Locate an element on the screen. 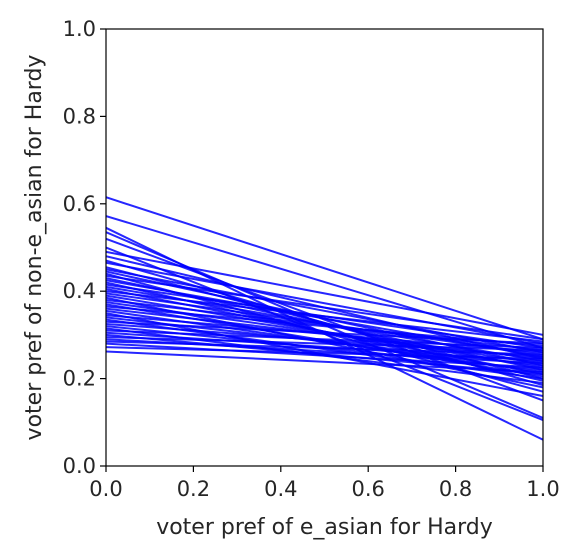  y-tick-label: 0.0 is located at coordinates (79, 466).